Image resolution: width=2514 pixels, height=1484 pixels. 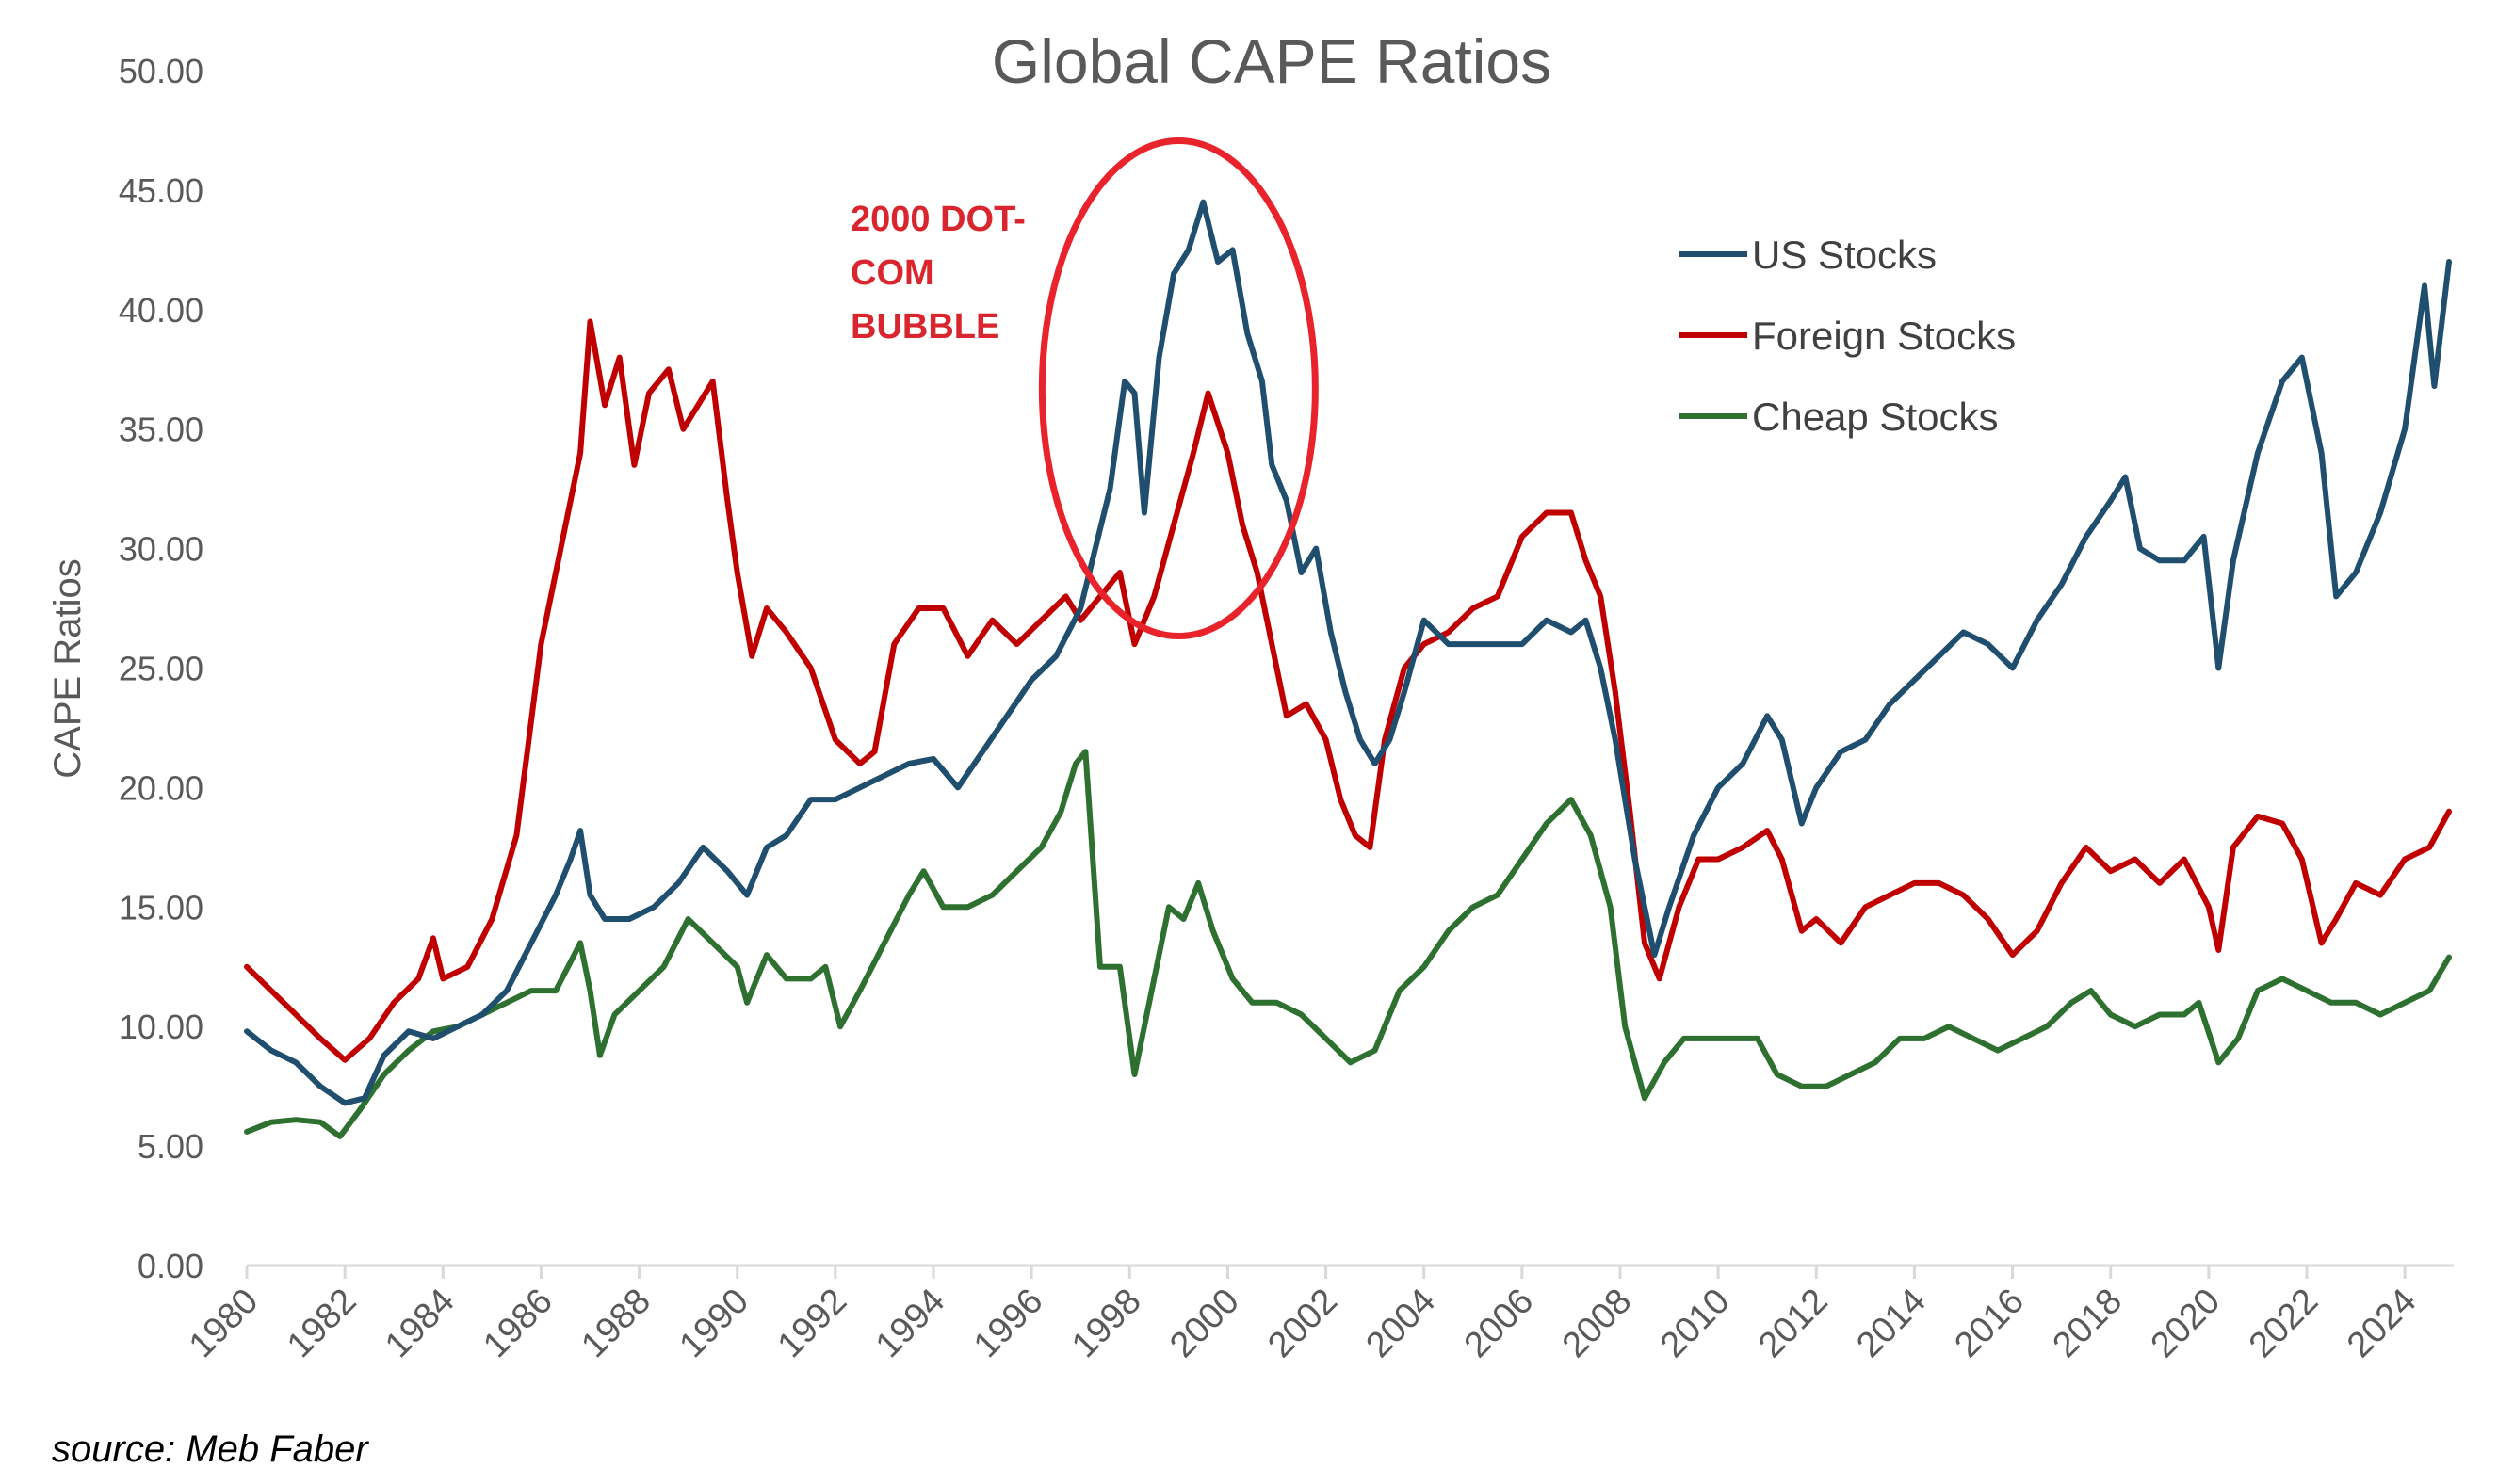 I want to click on y-tick-label: 45.00, so click(x=161, y=190).